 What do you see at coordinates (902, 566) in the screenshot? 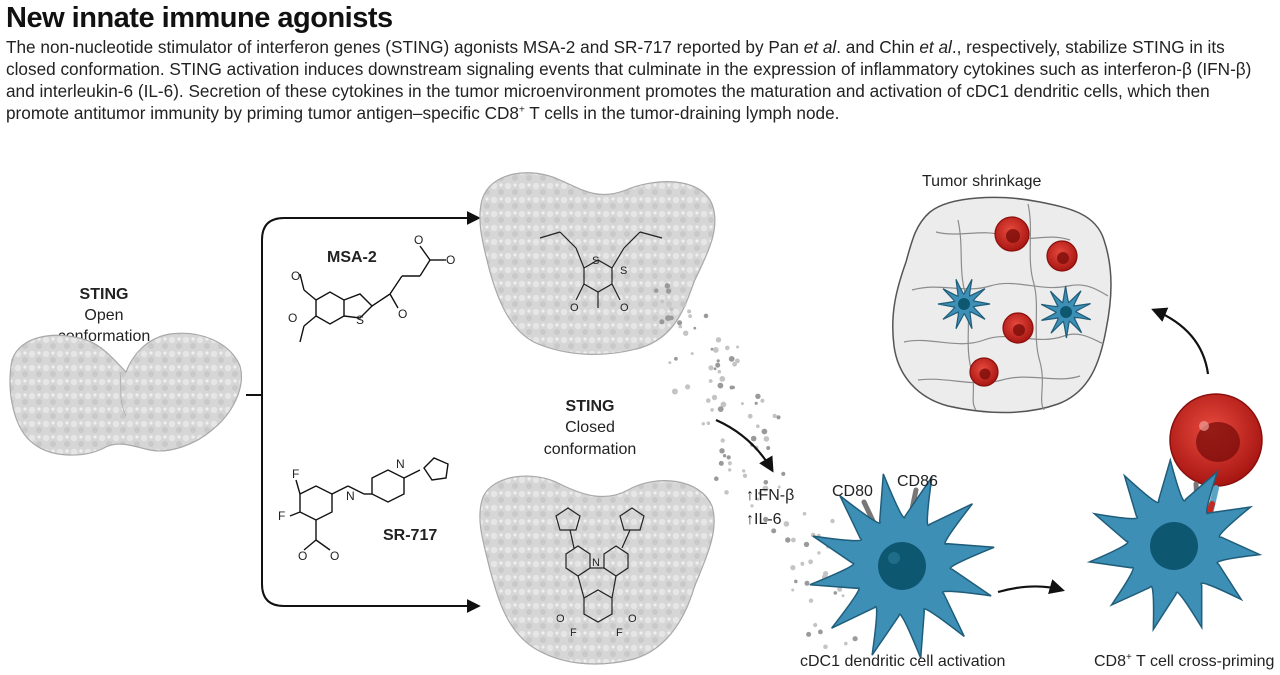
I see `dendritic-cell` at bounding box center [902, 566].